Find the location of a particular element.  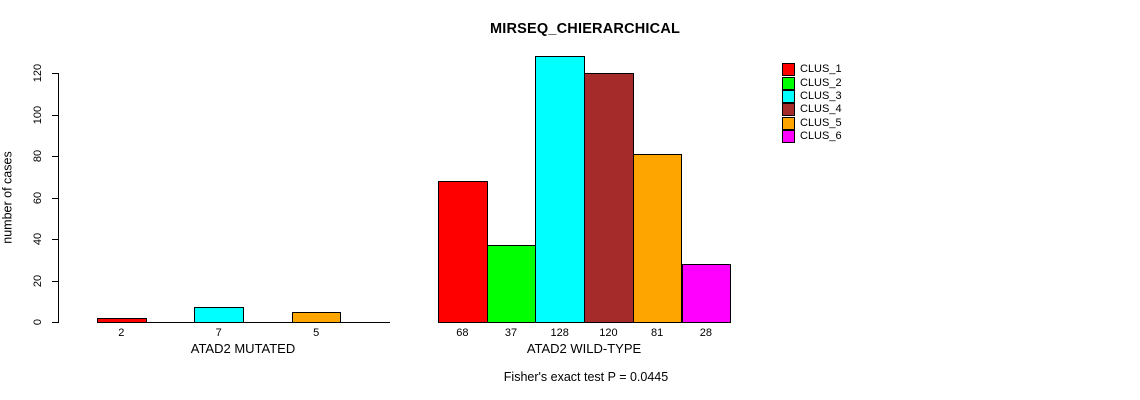

bar-value-label: 2 is located at coordinates (121, 333).